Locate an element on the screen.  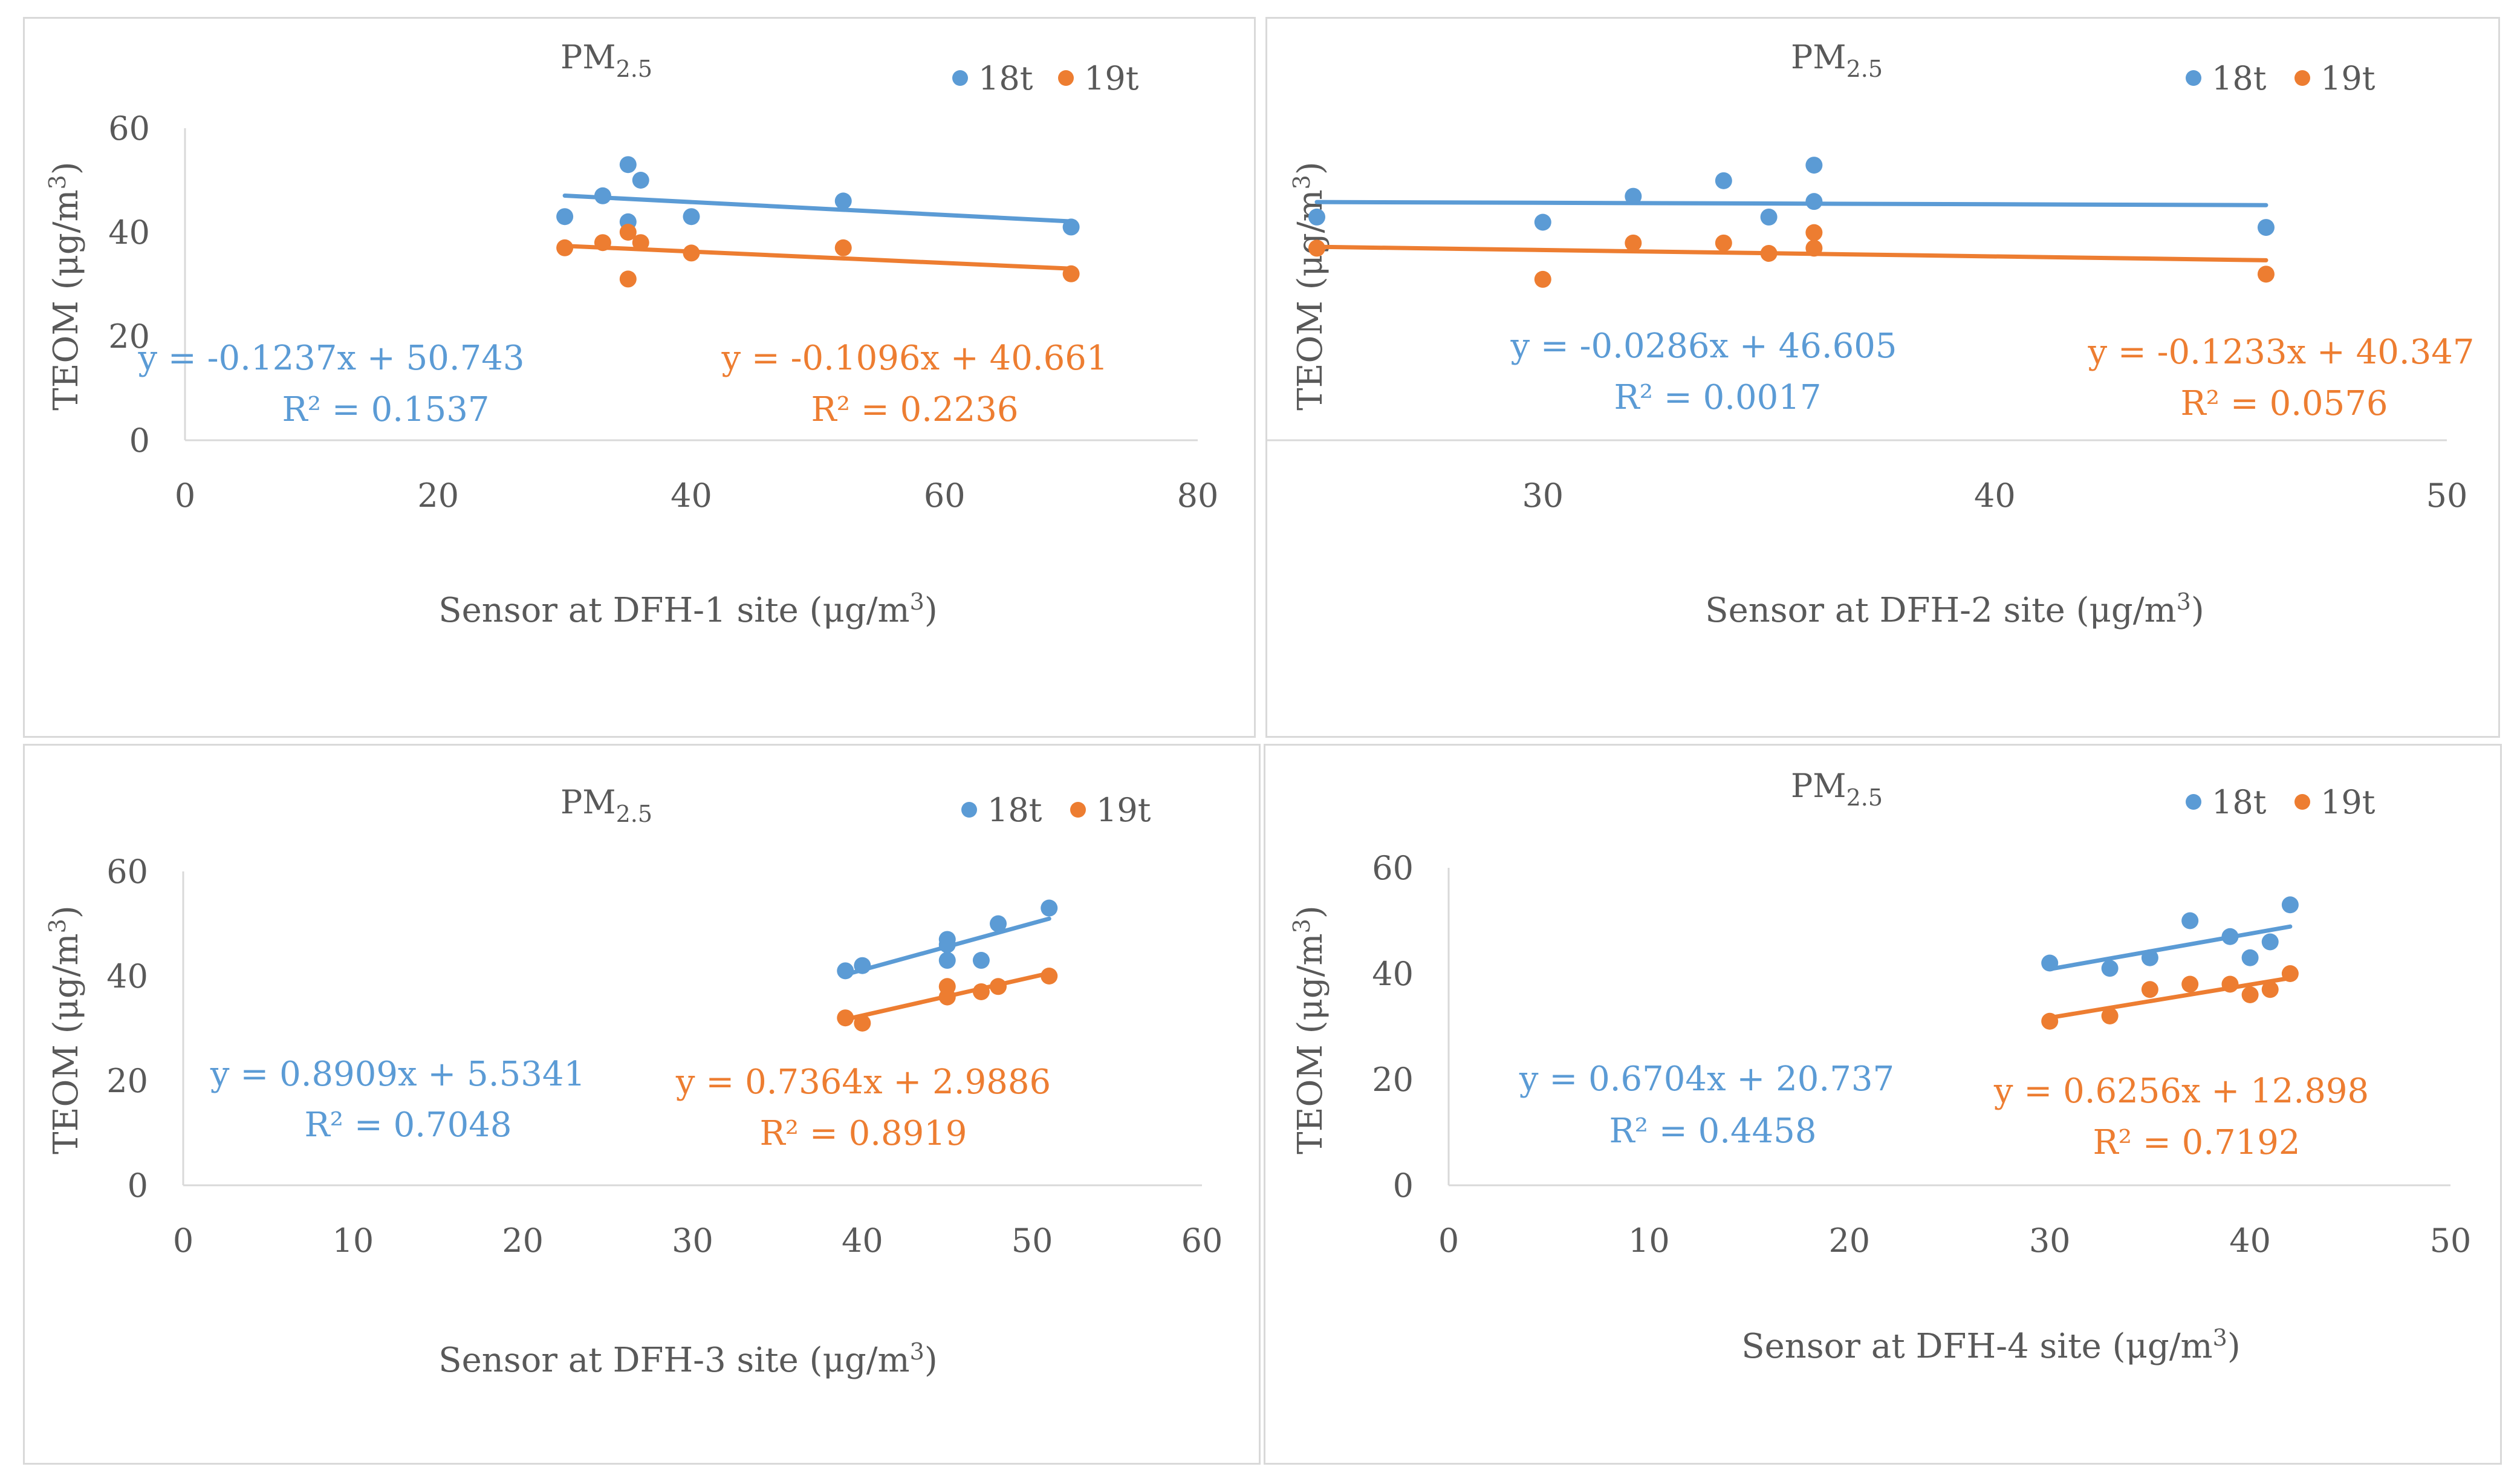
y-tick-label: 60 is located at coordinates (127, 872).